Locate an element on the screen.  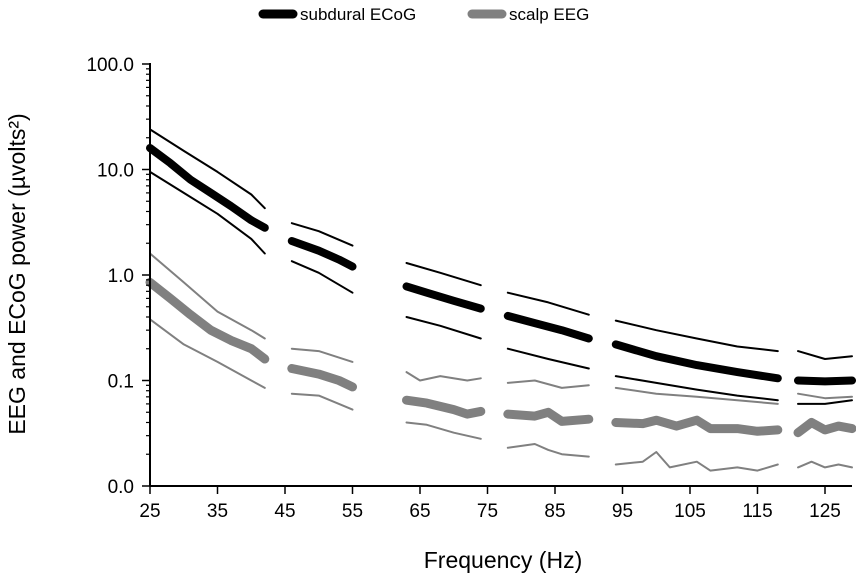
y-major-ticks: 0.0 0.1 1.0 10.0 100.0 is located at coordinates (118, 276).